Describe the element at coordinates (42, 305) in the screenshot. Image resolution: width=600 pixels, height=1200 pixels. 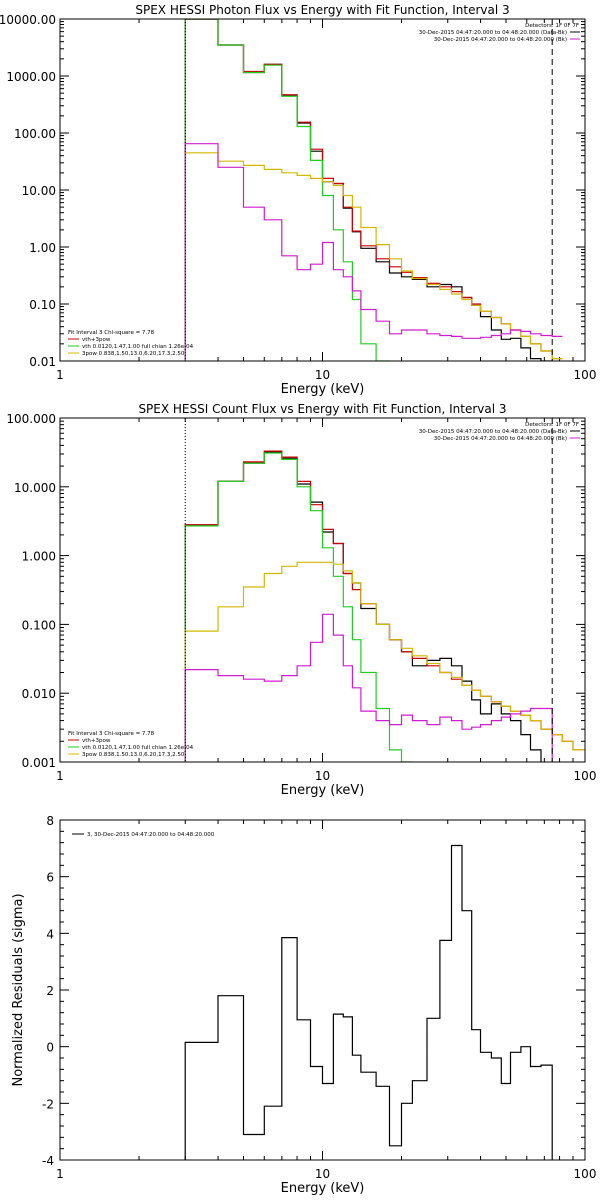
I see `y-tick-label: 0.10` at that location.